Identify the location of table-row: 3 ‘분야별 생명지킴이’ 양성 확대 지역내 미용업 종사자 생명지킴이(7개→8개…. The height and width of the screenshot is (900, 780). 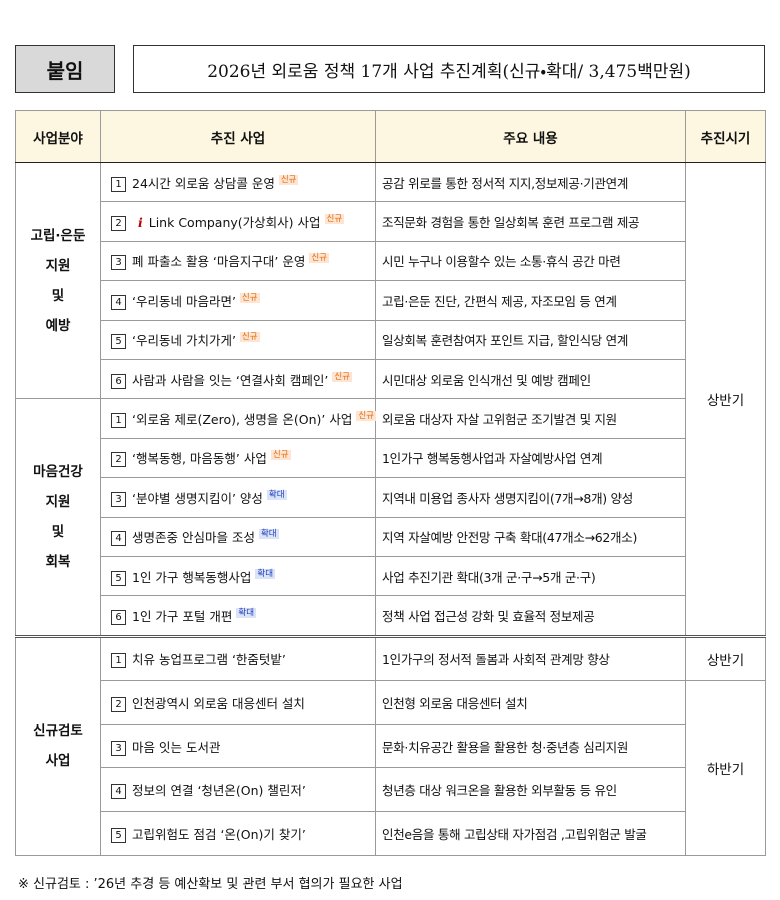
(391, 497).